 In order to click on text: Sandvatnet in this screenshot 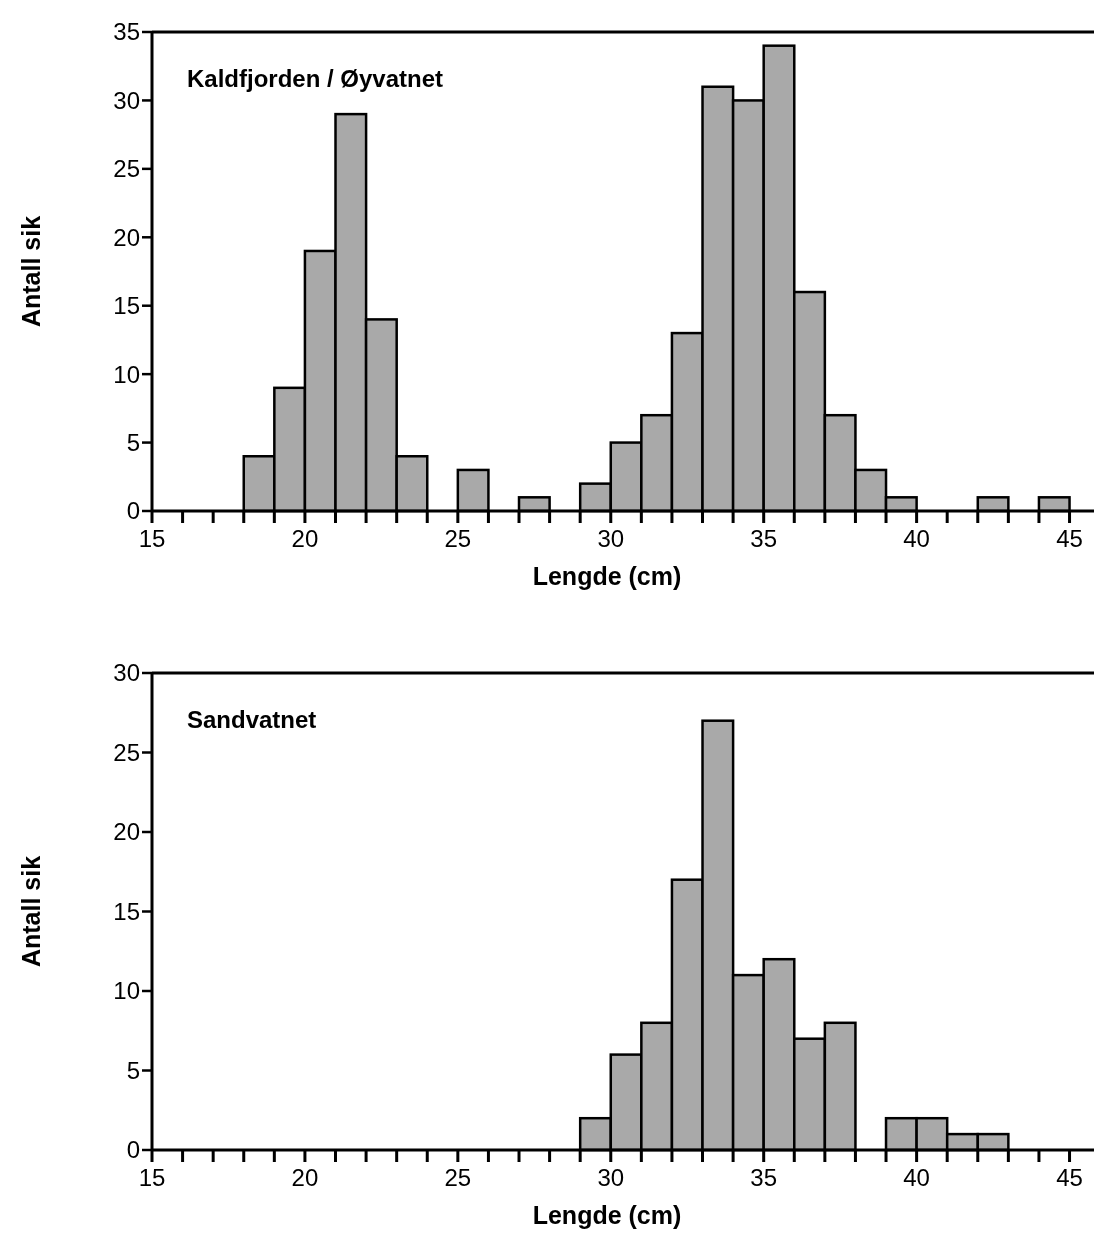, I will do `click(252, 719)`.